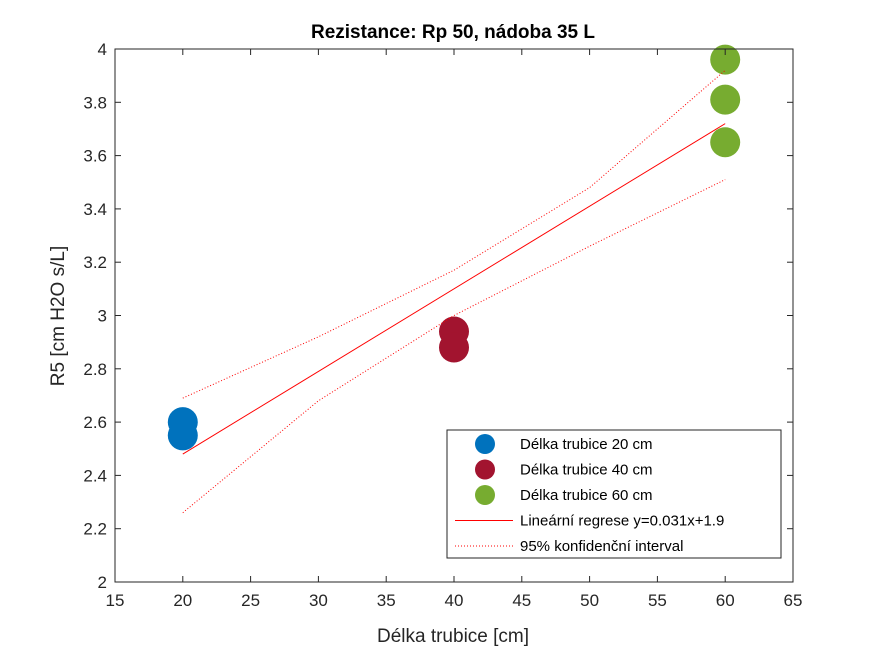 The width and height of the screenshot is (875, 656). I want to click on y-tick-label: 3.6, so click(95, 156).